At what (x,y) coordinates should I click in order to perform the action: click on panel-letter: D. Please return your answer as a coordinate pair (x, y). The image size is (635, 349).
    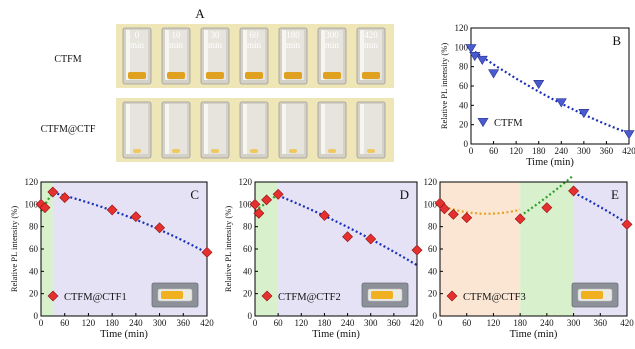
    Looking at the image, I should click on (404, 194).